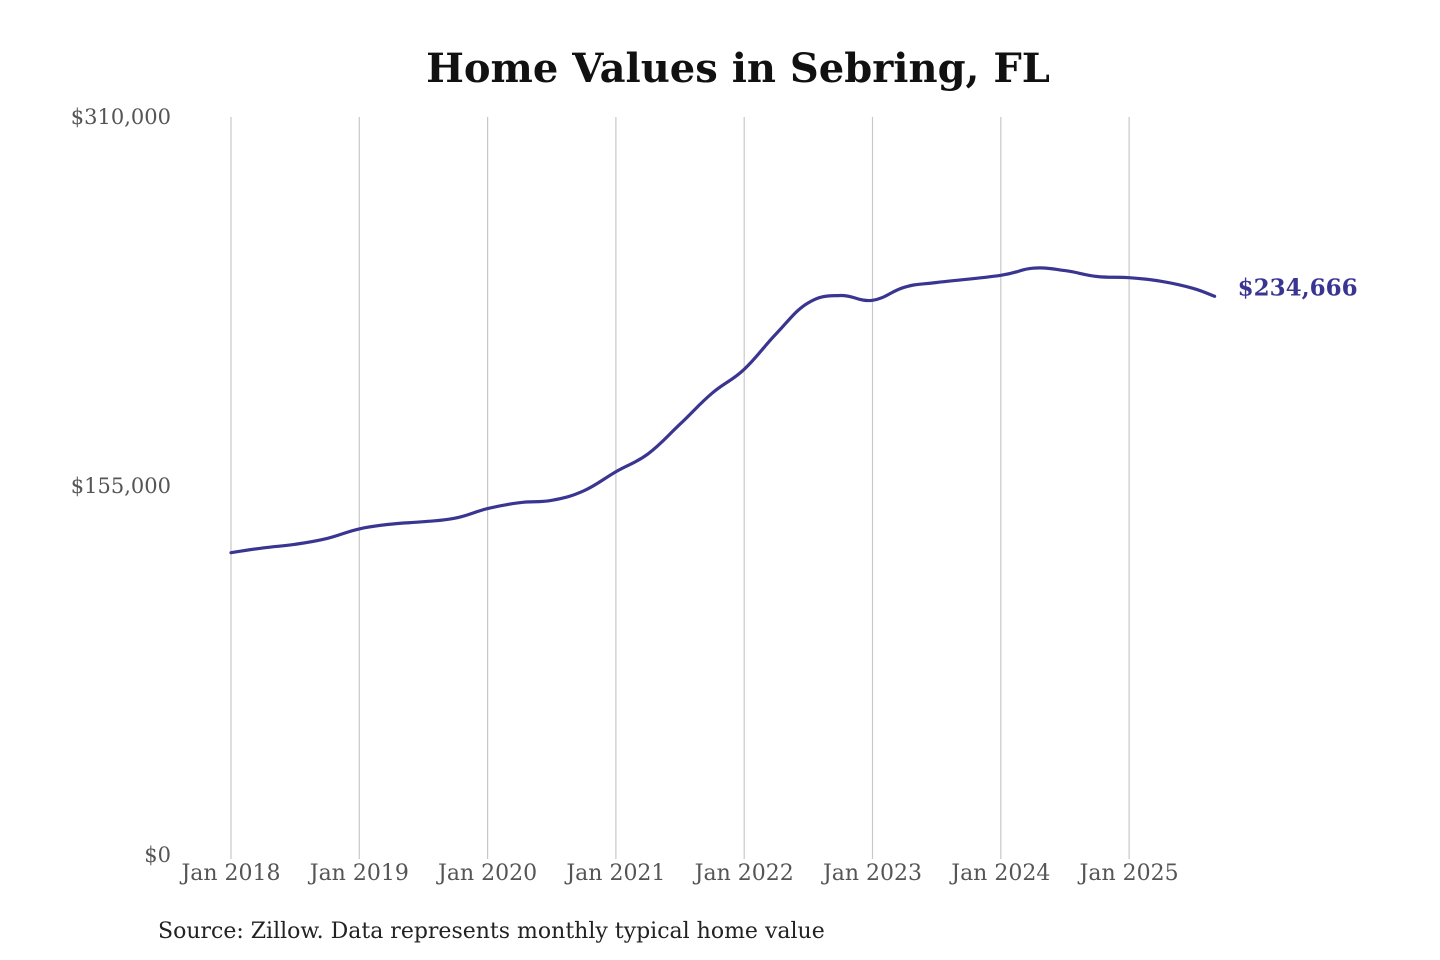 This screenshot has width=1440, height=960. Describe the element at coordinates (358, 873) in the screenshot. I see `x-tick-label: Jan 2019` at that location.